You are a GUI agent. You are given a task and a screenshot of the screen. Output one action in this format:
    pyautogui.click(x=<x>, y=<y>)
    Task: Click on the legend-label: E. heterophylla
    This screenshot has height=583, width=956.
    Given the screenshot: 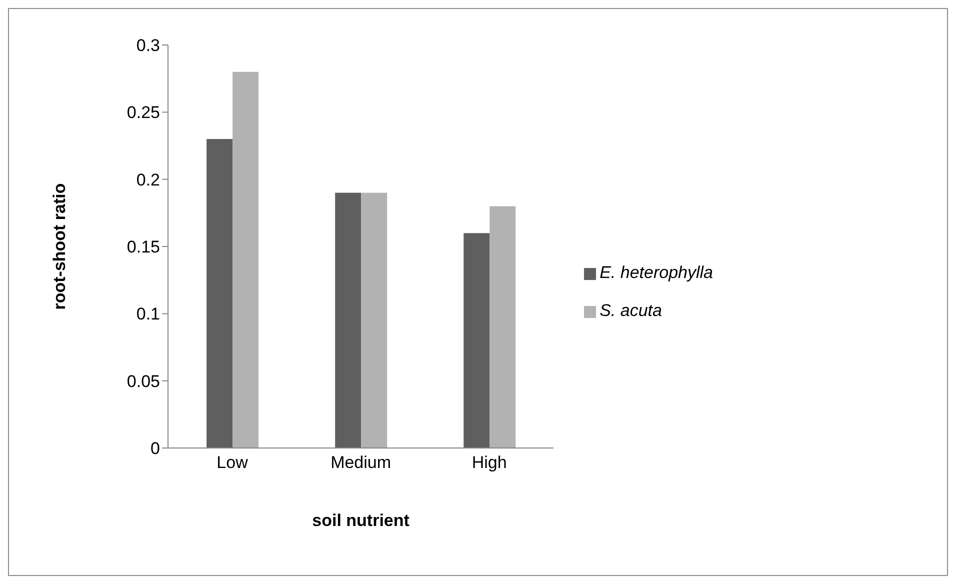 What is the action you would take?
    pyautogui.click(x=656, y=272)
    